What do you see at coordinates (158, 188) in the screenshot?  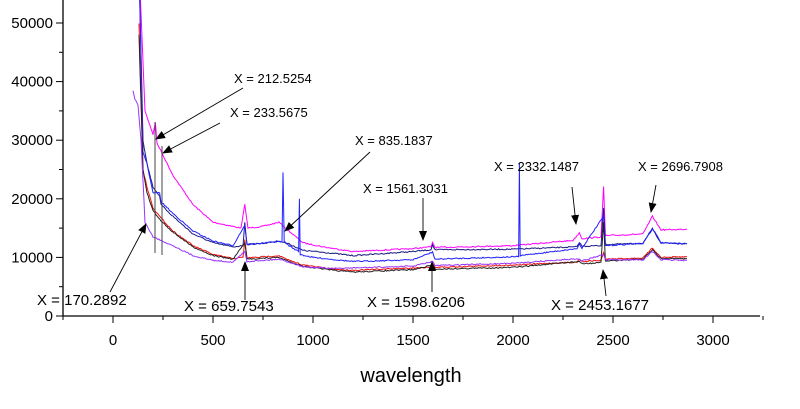 I see `drop-lines` at bounding box center [158, 188].